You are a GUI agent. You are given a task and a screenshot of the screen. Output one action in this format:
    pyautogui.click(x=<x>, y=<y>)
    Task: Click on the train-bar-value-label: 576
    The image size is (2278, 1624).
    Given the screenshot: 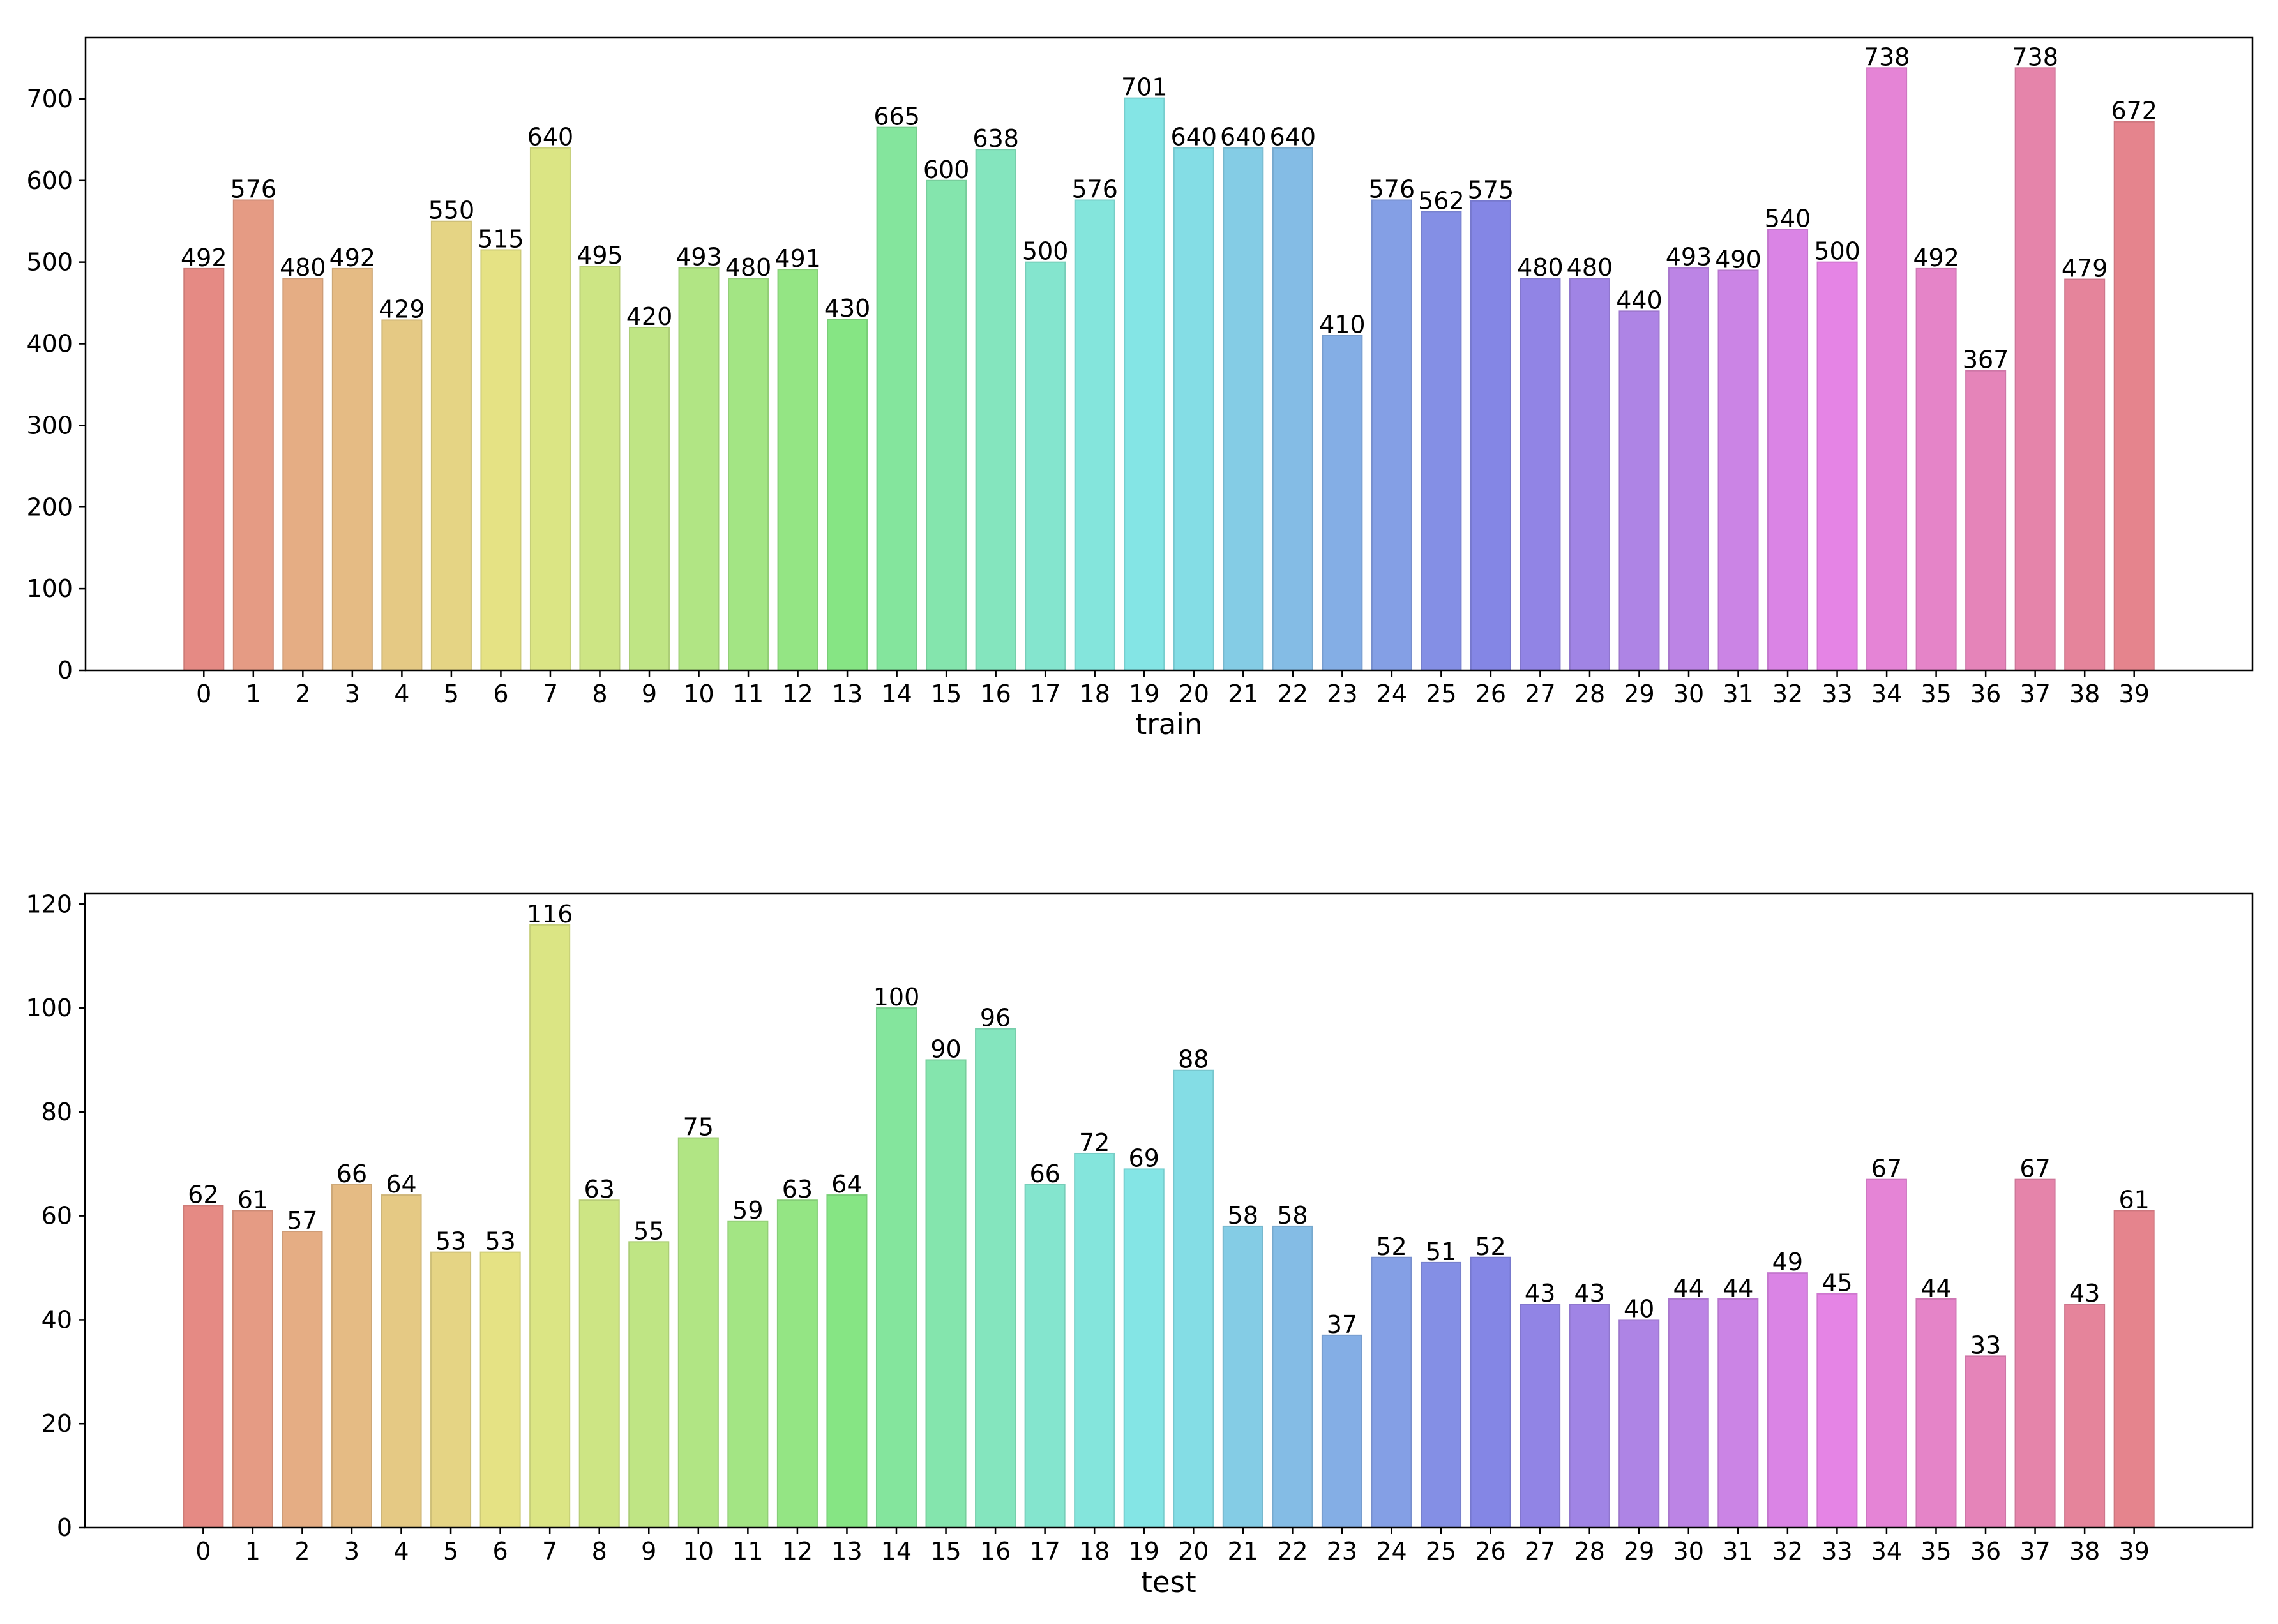 What is the action you would take?
    pyautogui.click(x=253, y=189)
    